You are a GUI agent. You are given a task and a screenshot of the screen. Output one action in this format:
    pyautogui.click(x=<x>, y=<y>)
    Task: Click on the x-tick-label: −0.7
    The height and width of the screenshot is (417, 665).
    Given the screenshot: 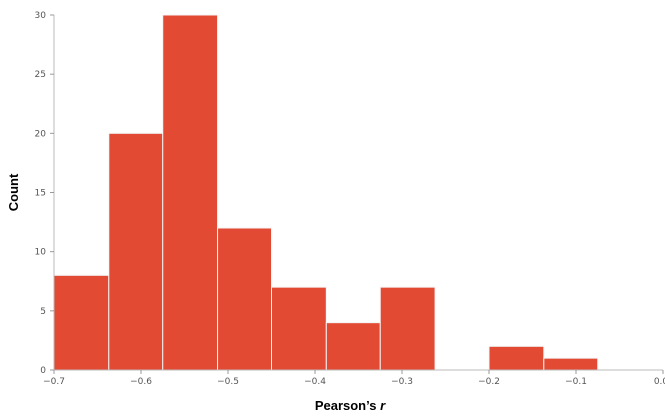 What is the action you would take?
    pyautogui.click(x=54, y=382)
    